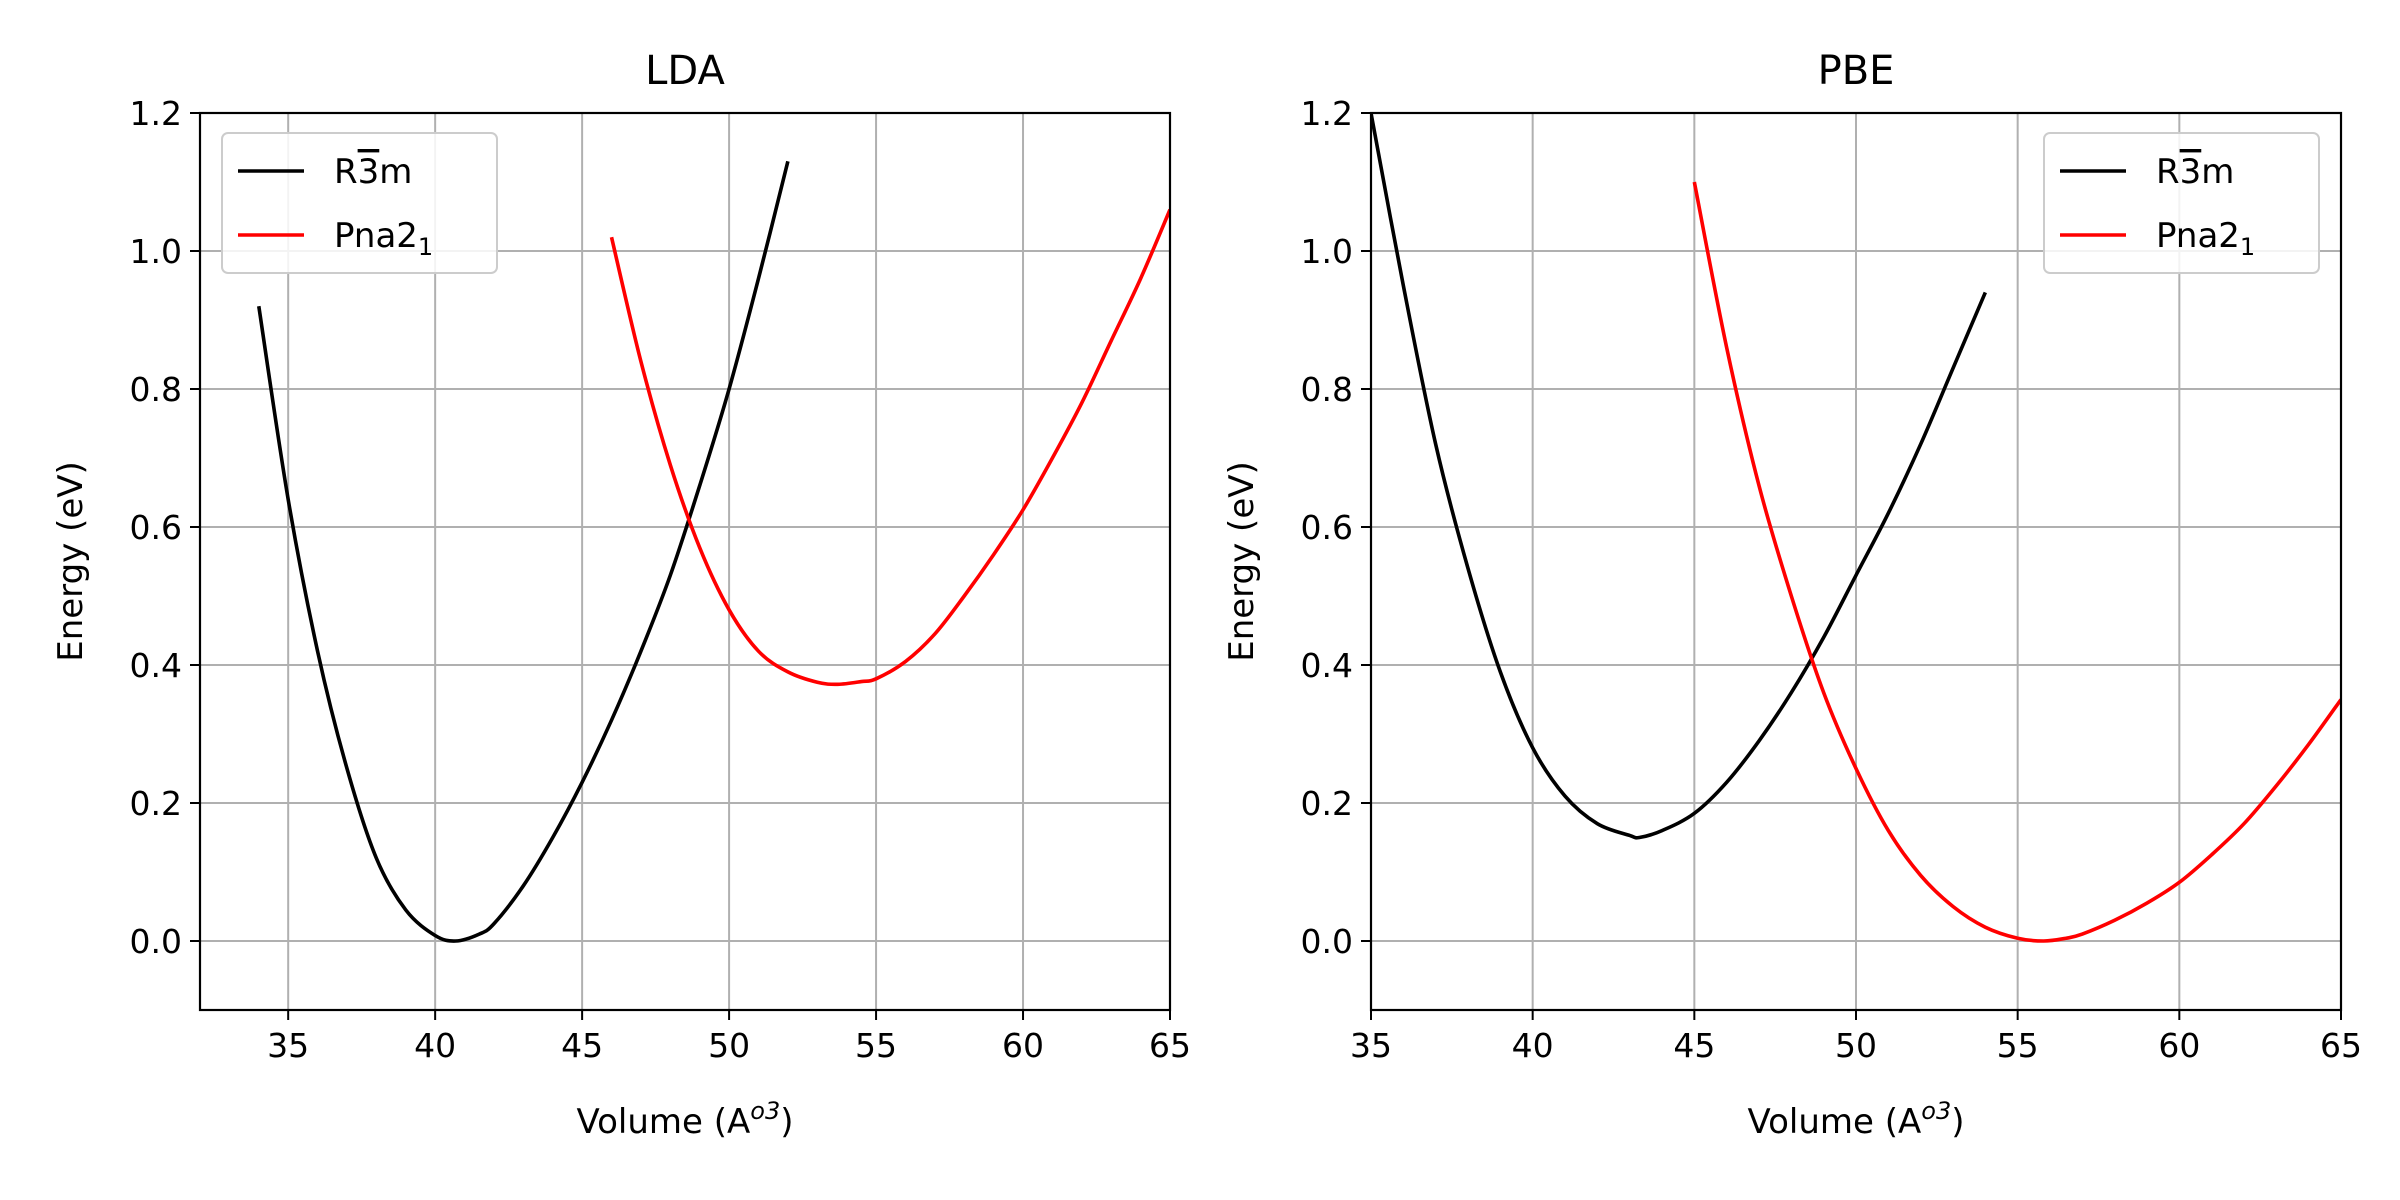 This screenshot has width=2400, height=1200. What do you see at coordinates (685, 71) in the screenshot?
I see `chart-title: LDA` at bounding box center [685, 71].